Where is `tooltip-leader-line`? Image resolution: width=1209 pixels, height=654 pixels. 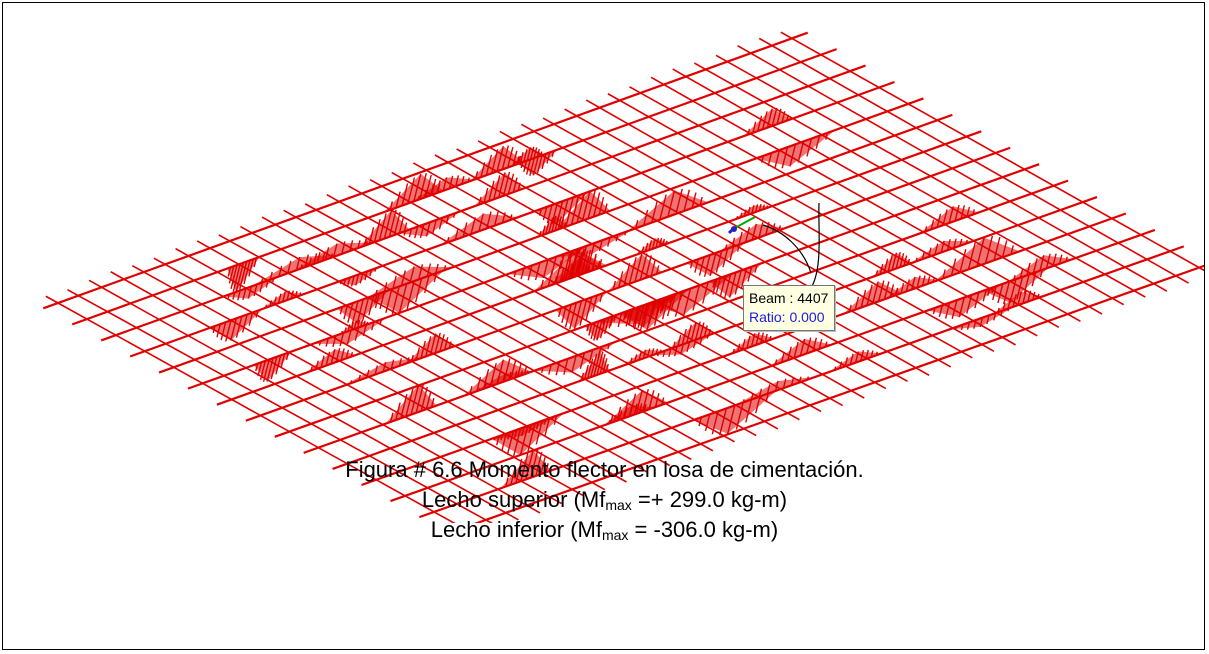 tooltip-leader-line is located at coordinates (815, 245).